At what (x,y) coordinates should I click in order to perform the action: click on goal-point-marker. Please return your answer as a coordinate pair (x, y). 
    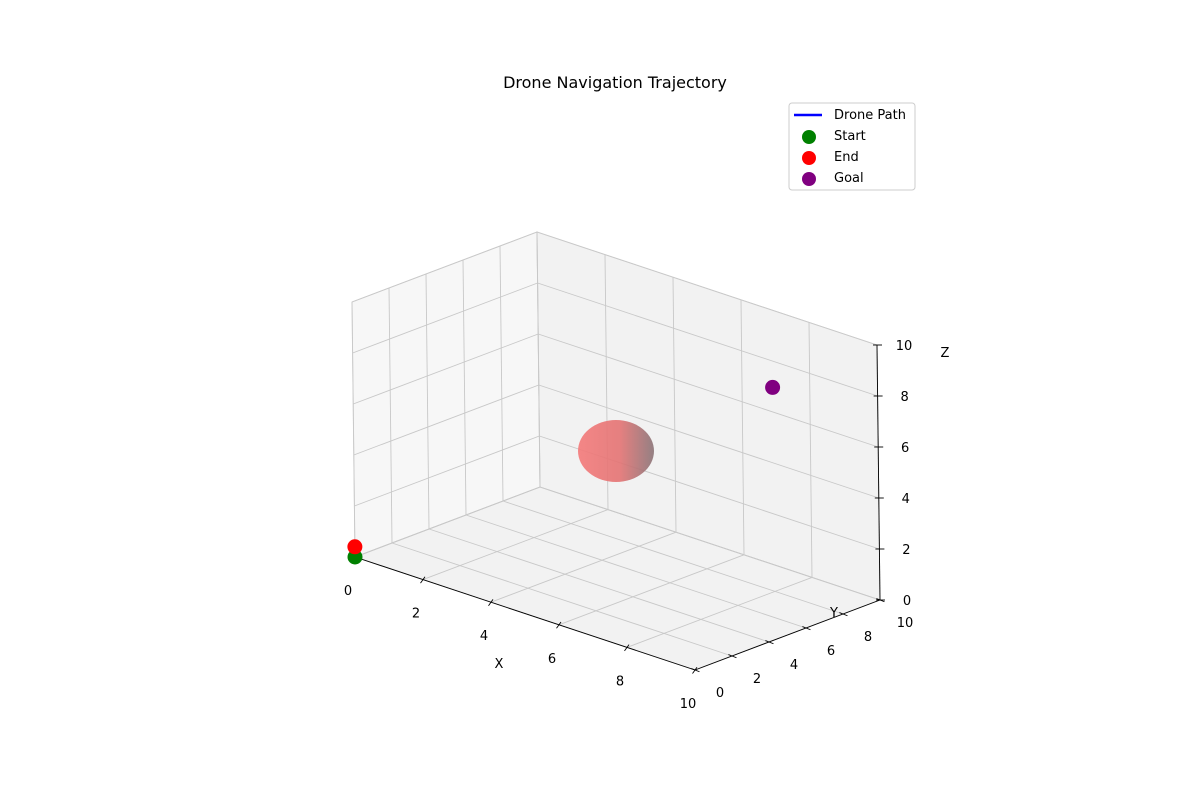
    Looking at the image, I should click on (773, 387).